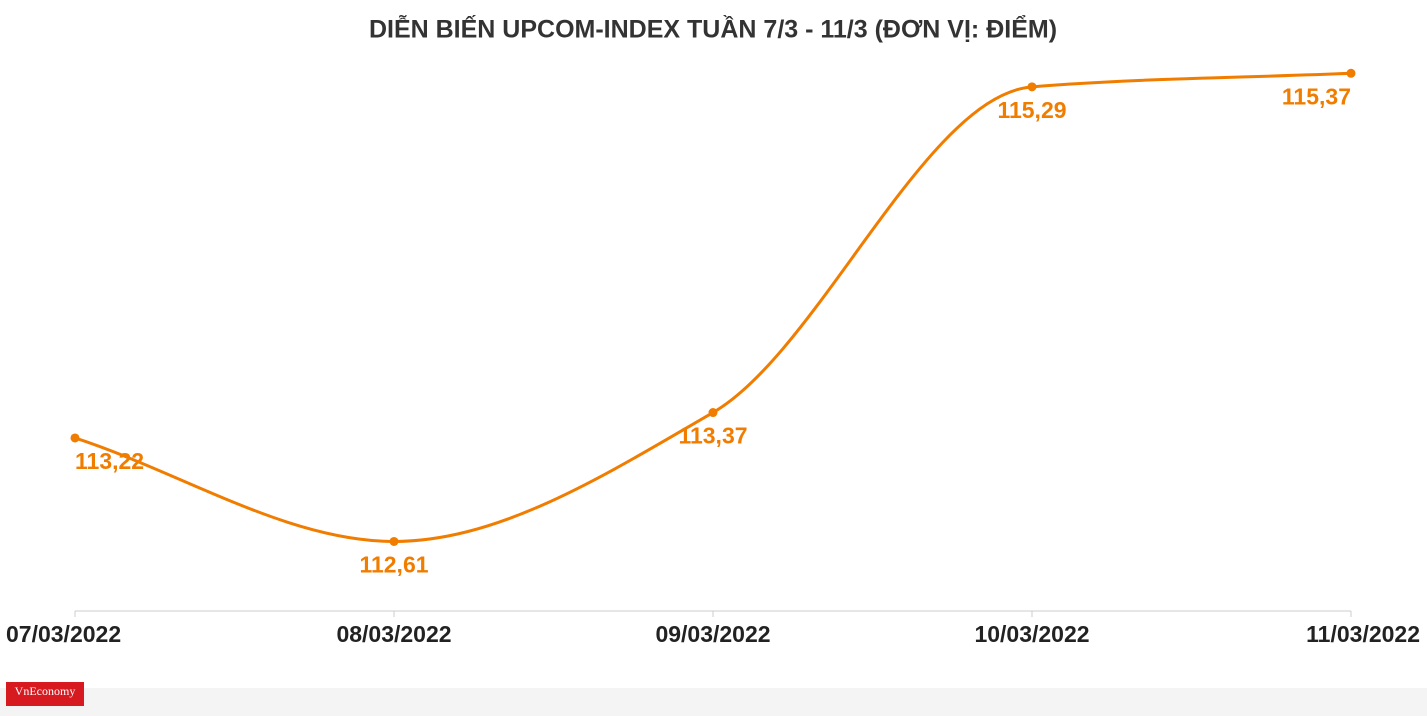 This screenshot has height=716, width=1427. I want to click on value-label: 113,22, so click(109, 461).